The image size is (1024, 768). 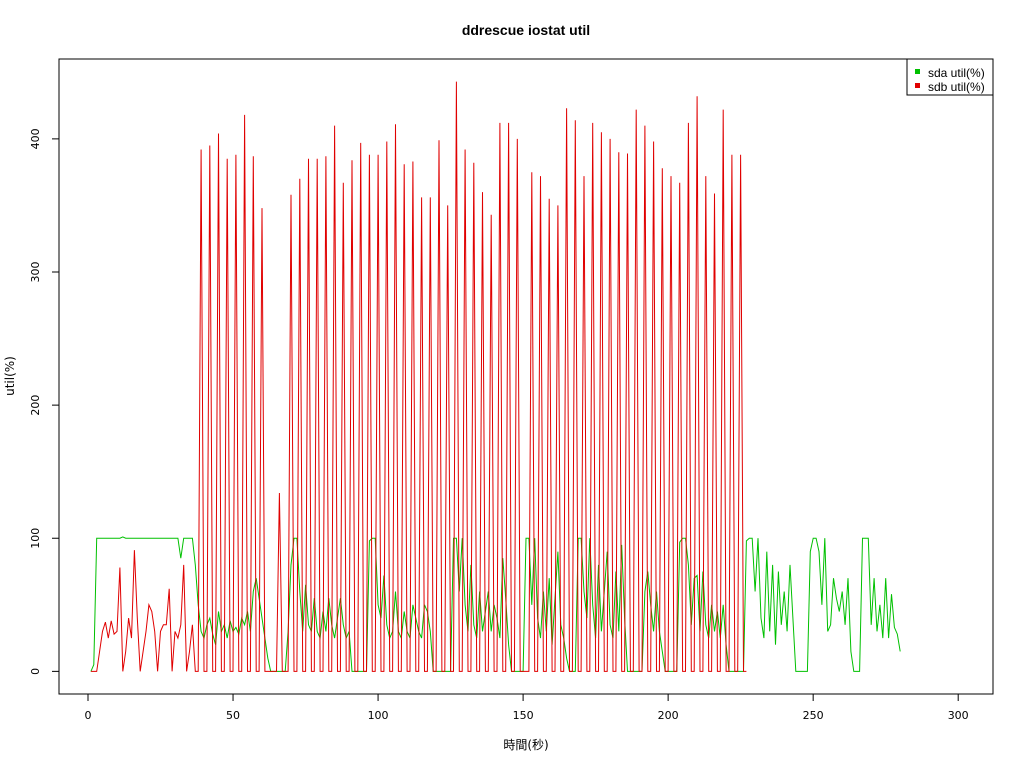 What do you see at coordinates (10, 376) in the screenshot?
I see `y-axis-label: util(%)` at bounding box center [10, 376].